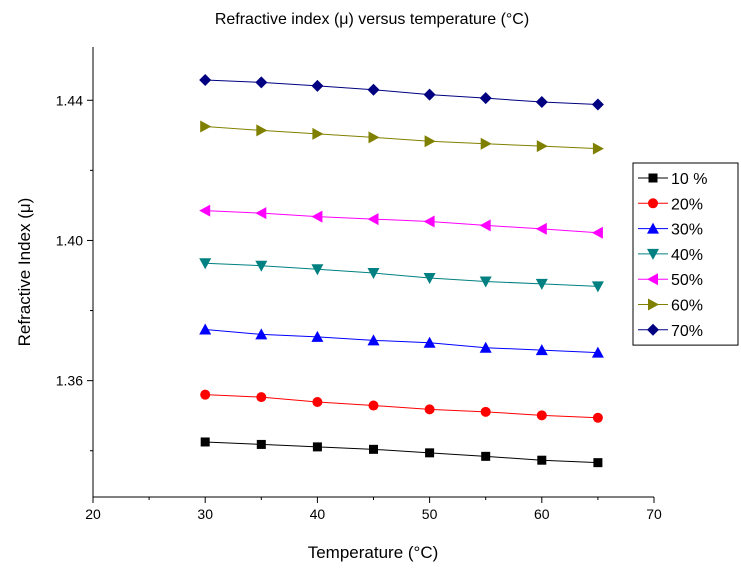 This screenshot has width=741, height=572. Describe the element at coordinates (24, 272) in the screenshot. I see `y-axis-label: Refractive Index (μ)` at that location.